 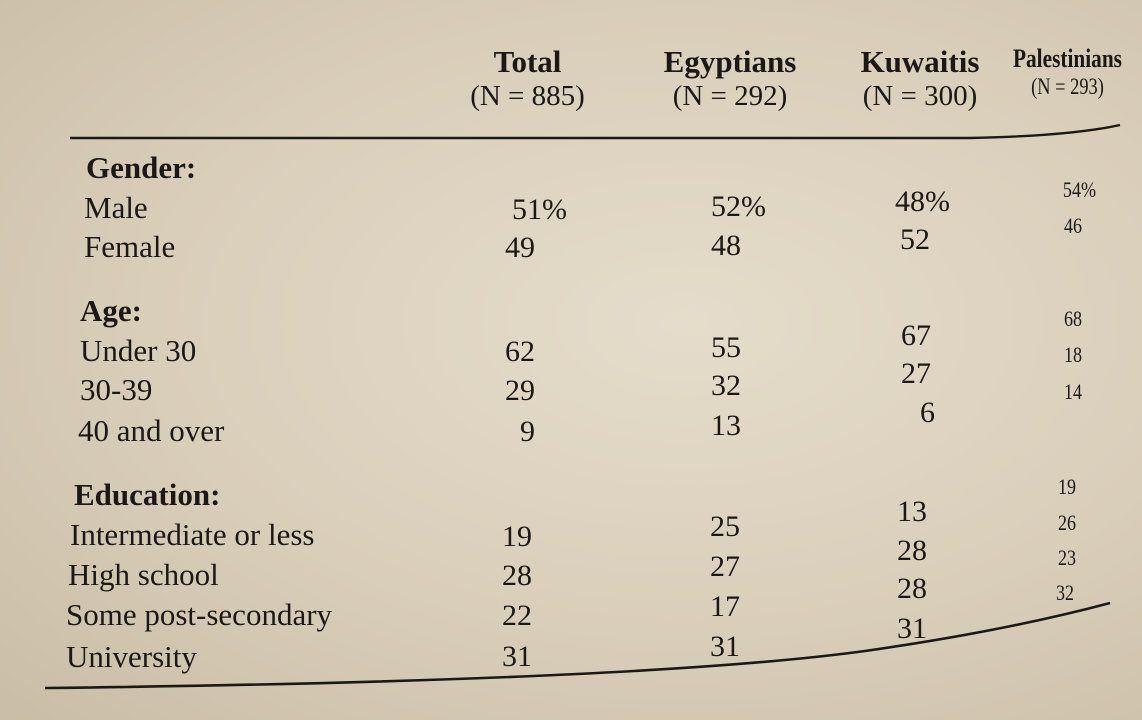 What do you see at coordinates (520, 351) in the screenshot?
I see `cell-value: 62` at bounding box center [520, 351].